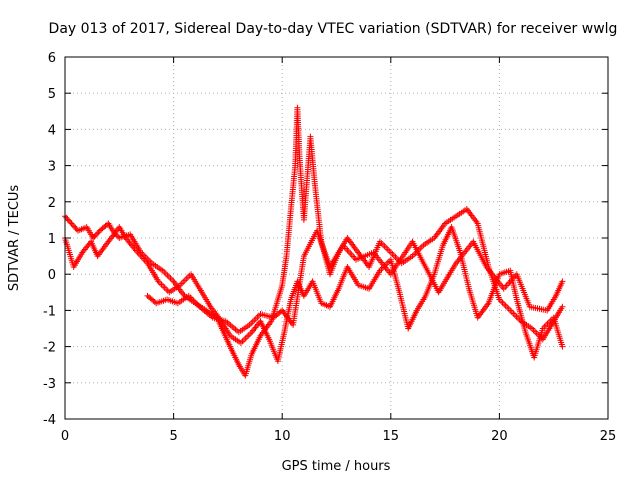 The height and width of the screenshot is (480, 640). Describe the element at coordinates (65, 436) in the screenshot. I see `x-tick-label: 0` at that location.